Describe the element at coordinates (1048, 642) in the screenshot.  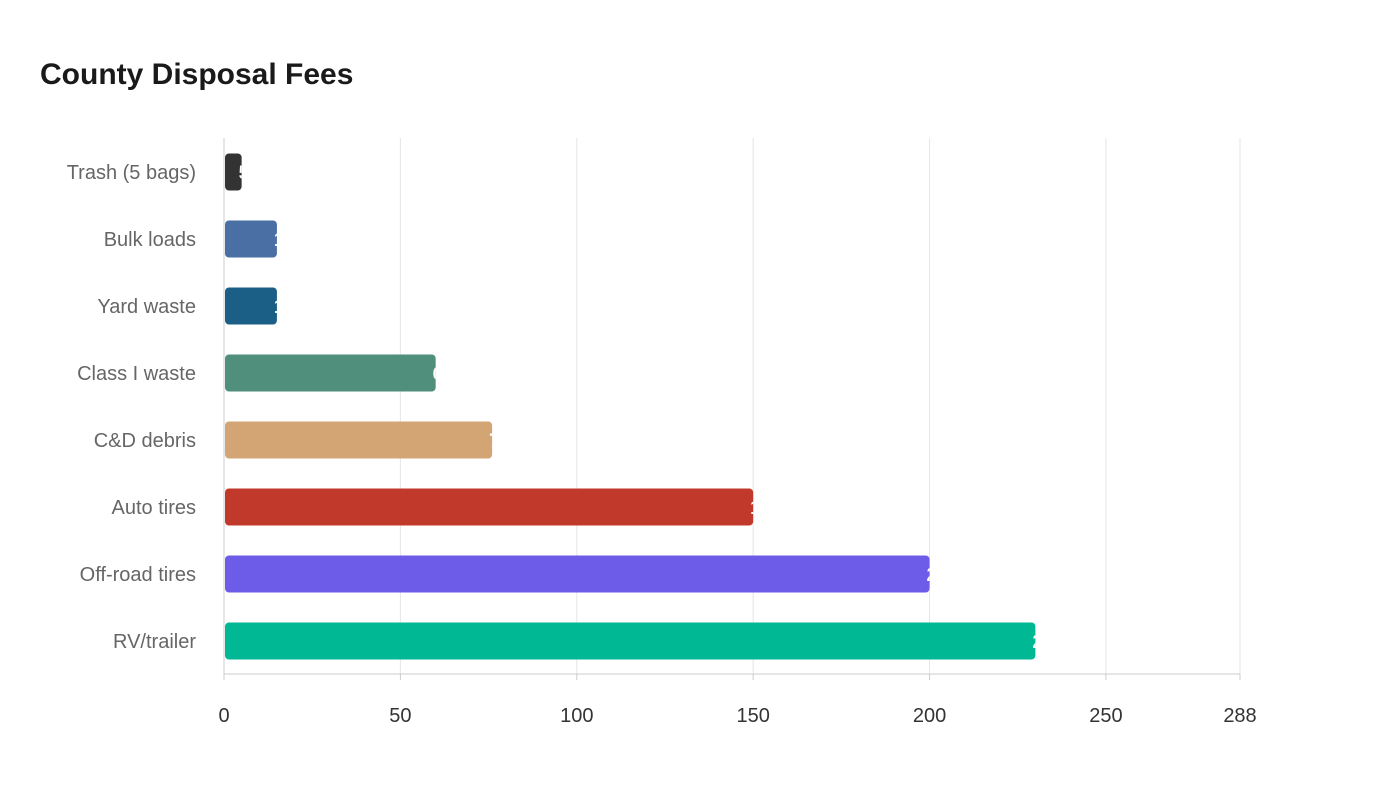
I see `value-label: 230` at that location.